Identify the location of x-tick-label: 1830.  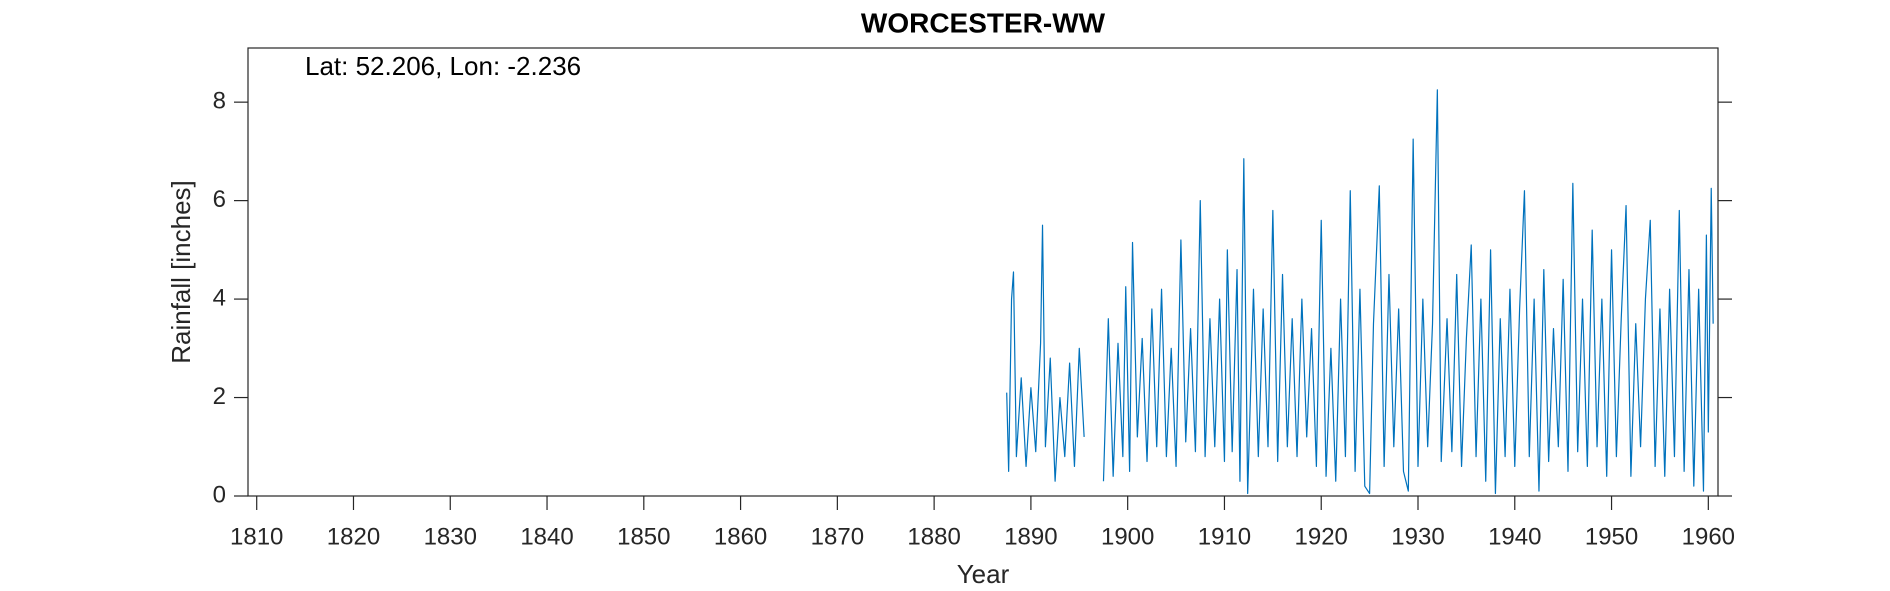
(450, 536).